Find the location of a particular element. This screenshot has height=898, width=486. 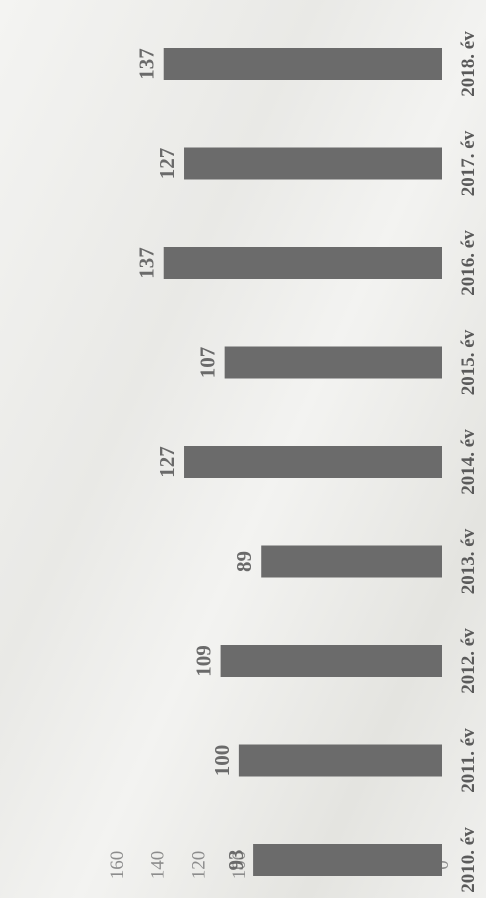

category-label: 2018. év is located at coordinates (468, 64).